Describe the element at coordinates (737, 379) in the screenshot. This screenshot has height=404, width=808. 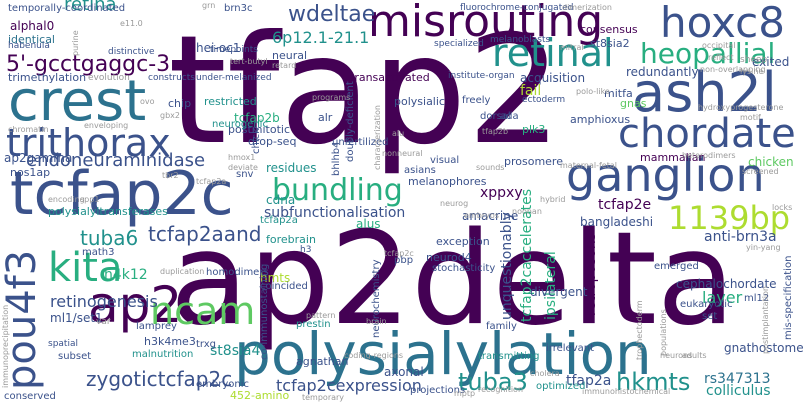
I see `word-rs347313: rs347313` at that location.